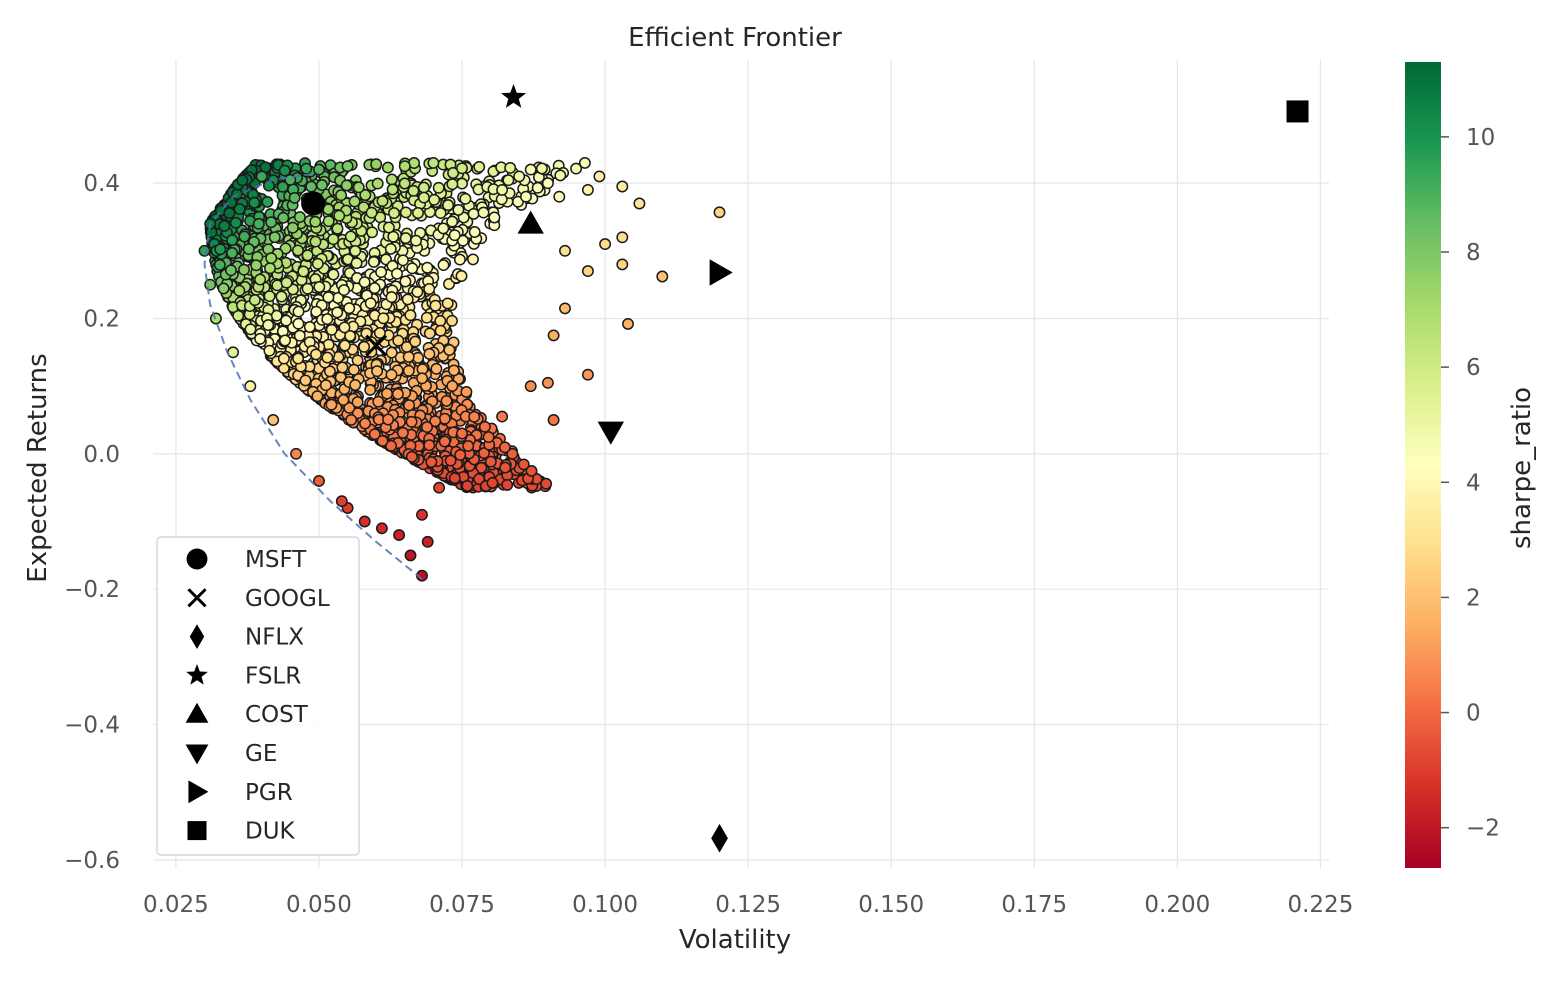 The image size is (1568, 984). I want to click on legend-symbol-cost, so click(197, 712).